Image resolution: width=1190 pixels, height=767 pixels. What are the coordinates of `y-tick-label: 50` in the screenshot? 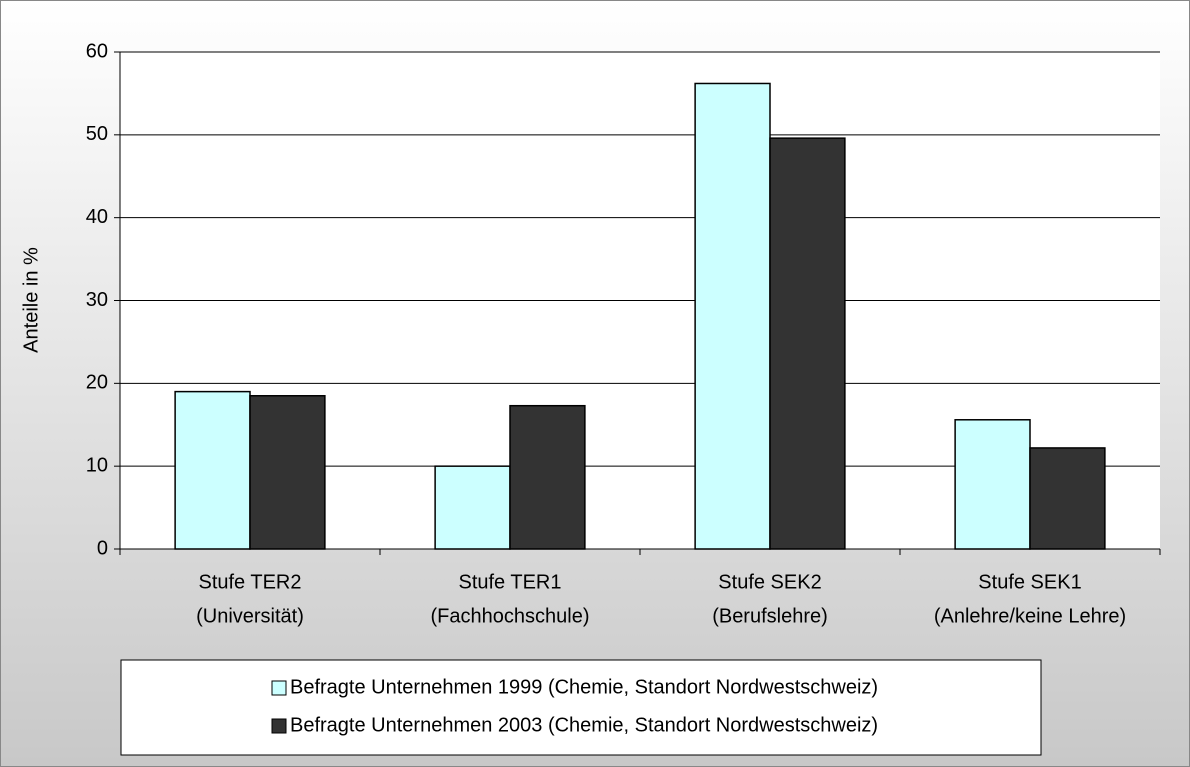 It's located at (97, 134).